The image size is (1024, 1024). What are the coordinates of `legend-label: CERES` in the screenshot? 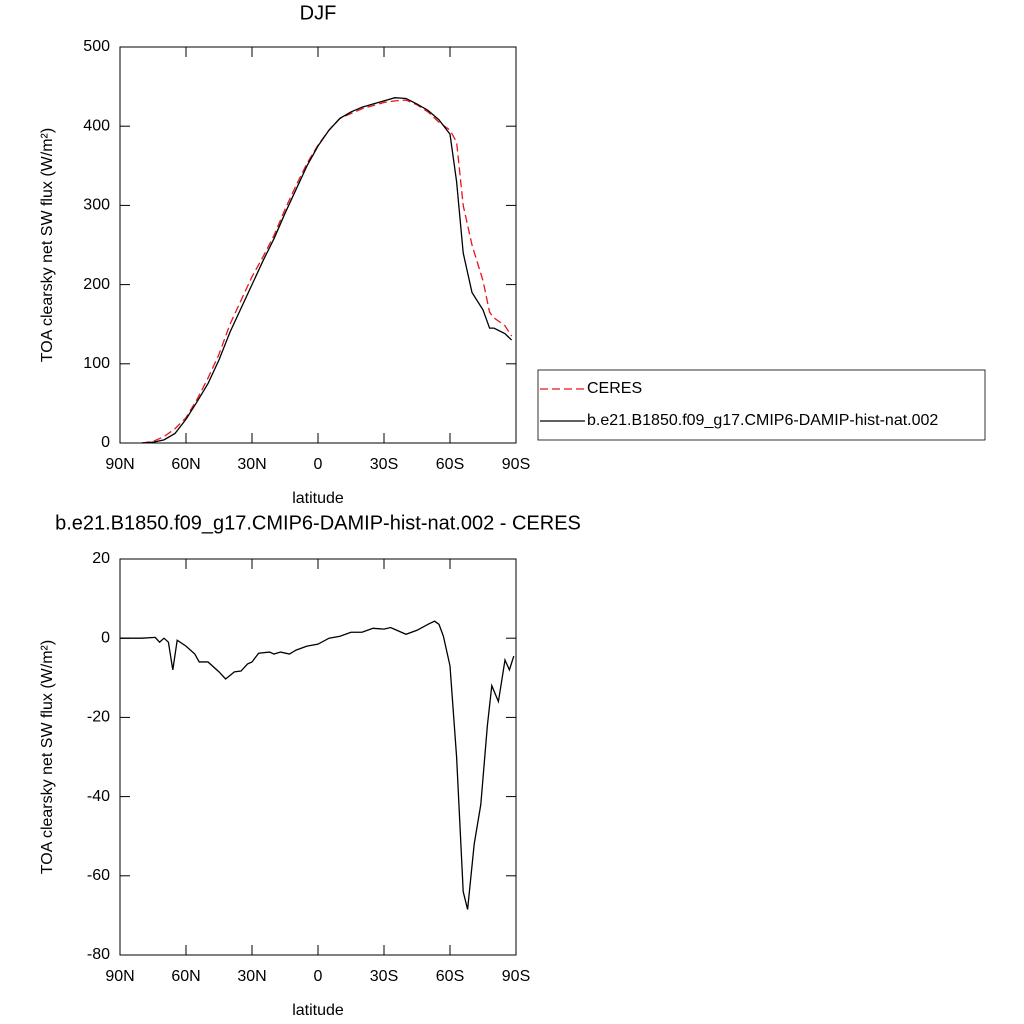 It's located at (614, 388).